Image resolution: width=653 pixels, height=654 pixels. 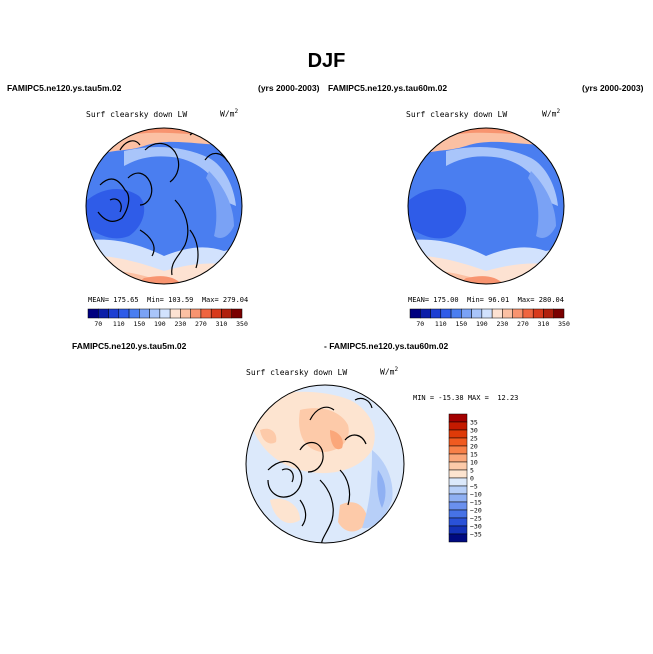 What do you see at coordinates (474, 447) in the screenshot?
I see `colorbar-tick-label: 20` at bounding box center [474, 447].